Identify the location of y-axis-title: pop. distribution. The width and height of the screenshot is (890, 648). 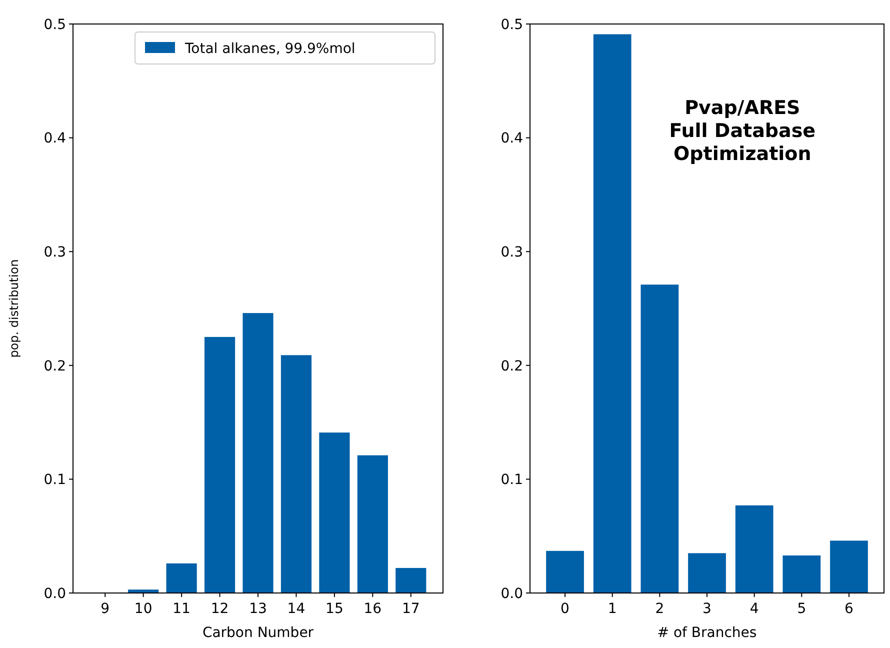
(14, 308).